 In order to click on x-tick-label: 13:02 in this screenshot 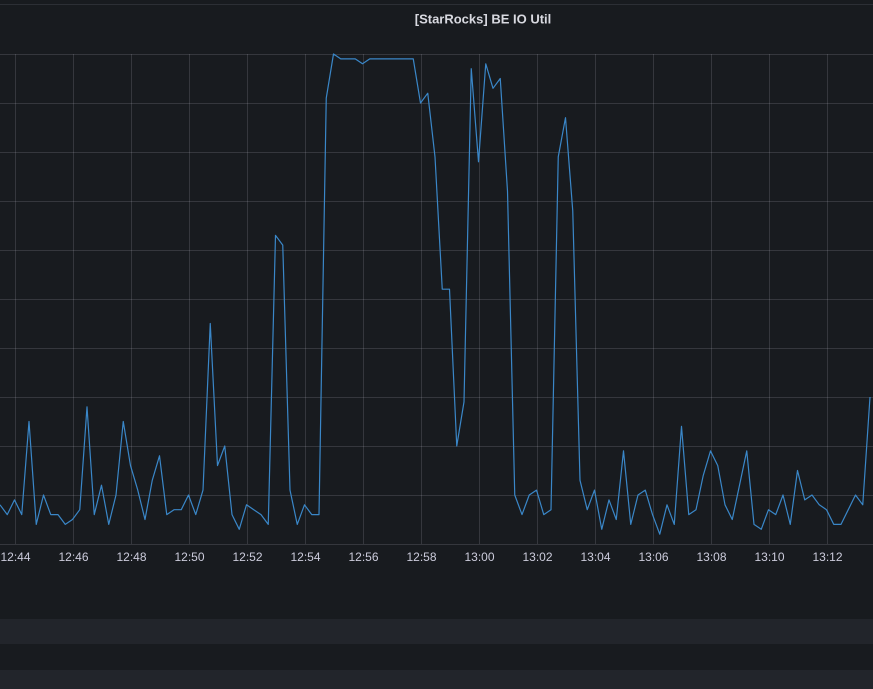, I will do `click(537, 557)`.